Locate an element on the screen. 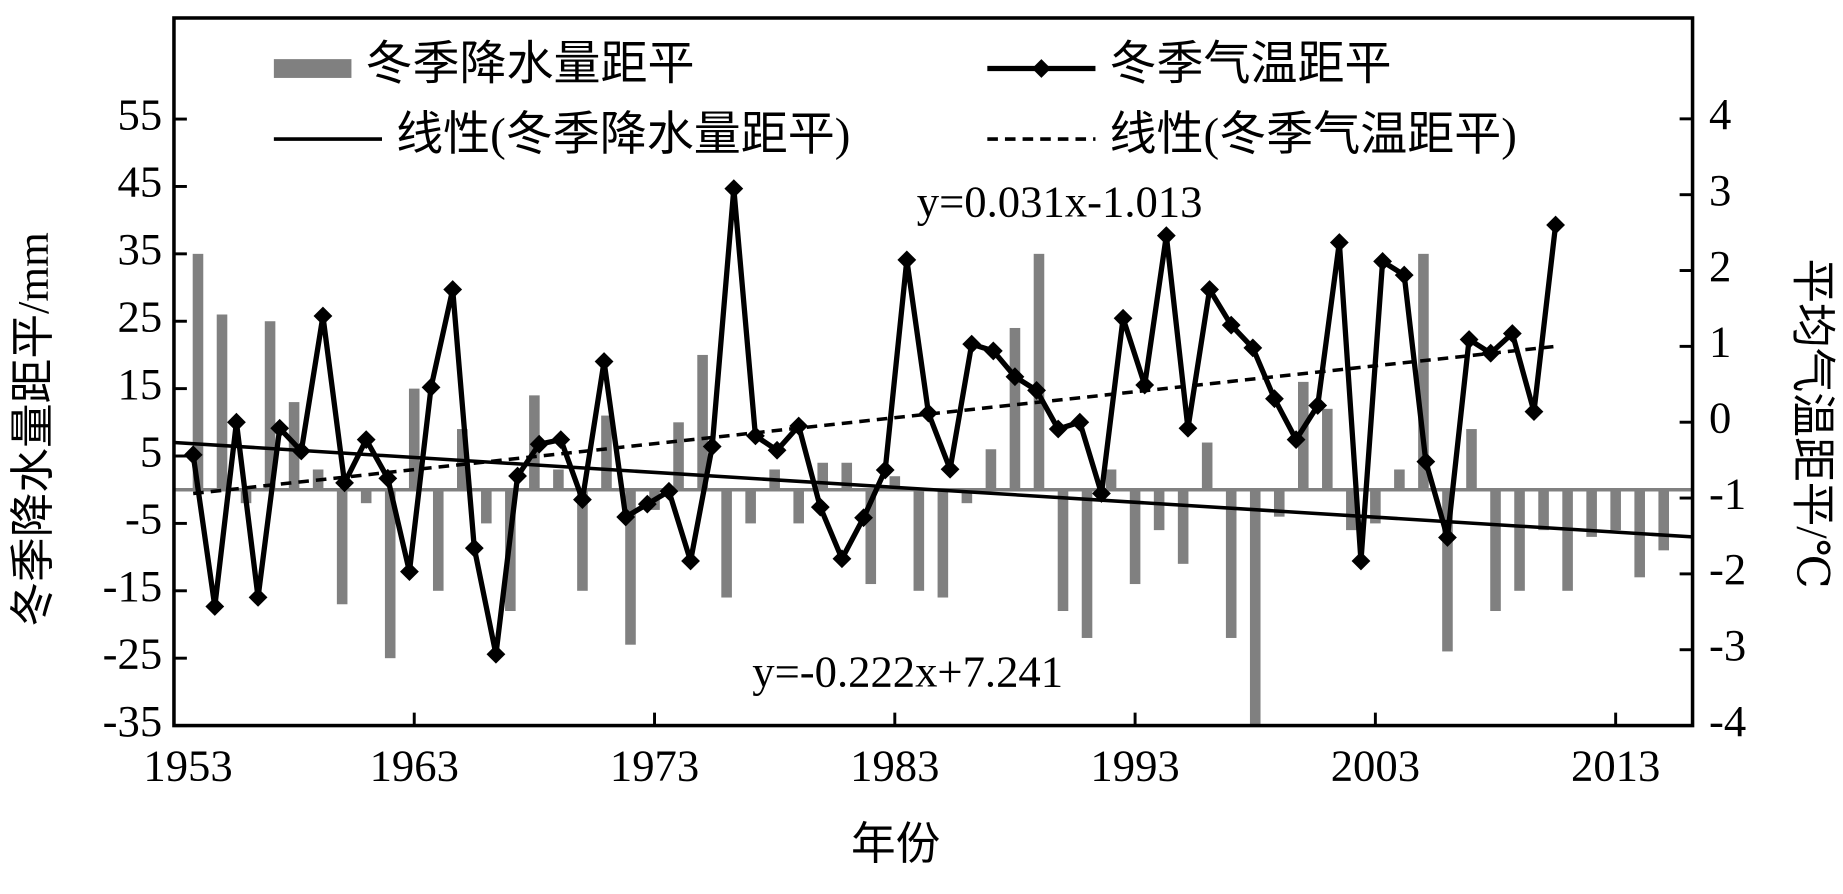 Image resolution: width=1843 pixels, height=894 pixels. y2-tick-label: -4 is located at coordinates (1727, 721).